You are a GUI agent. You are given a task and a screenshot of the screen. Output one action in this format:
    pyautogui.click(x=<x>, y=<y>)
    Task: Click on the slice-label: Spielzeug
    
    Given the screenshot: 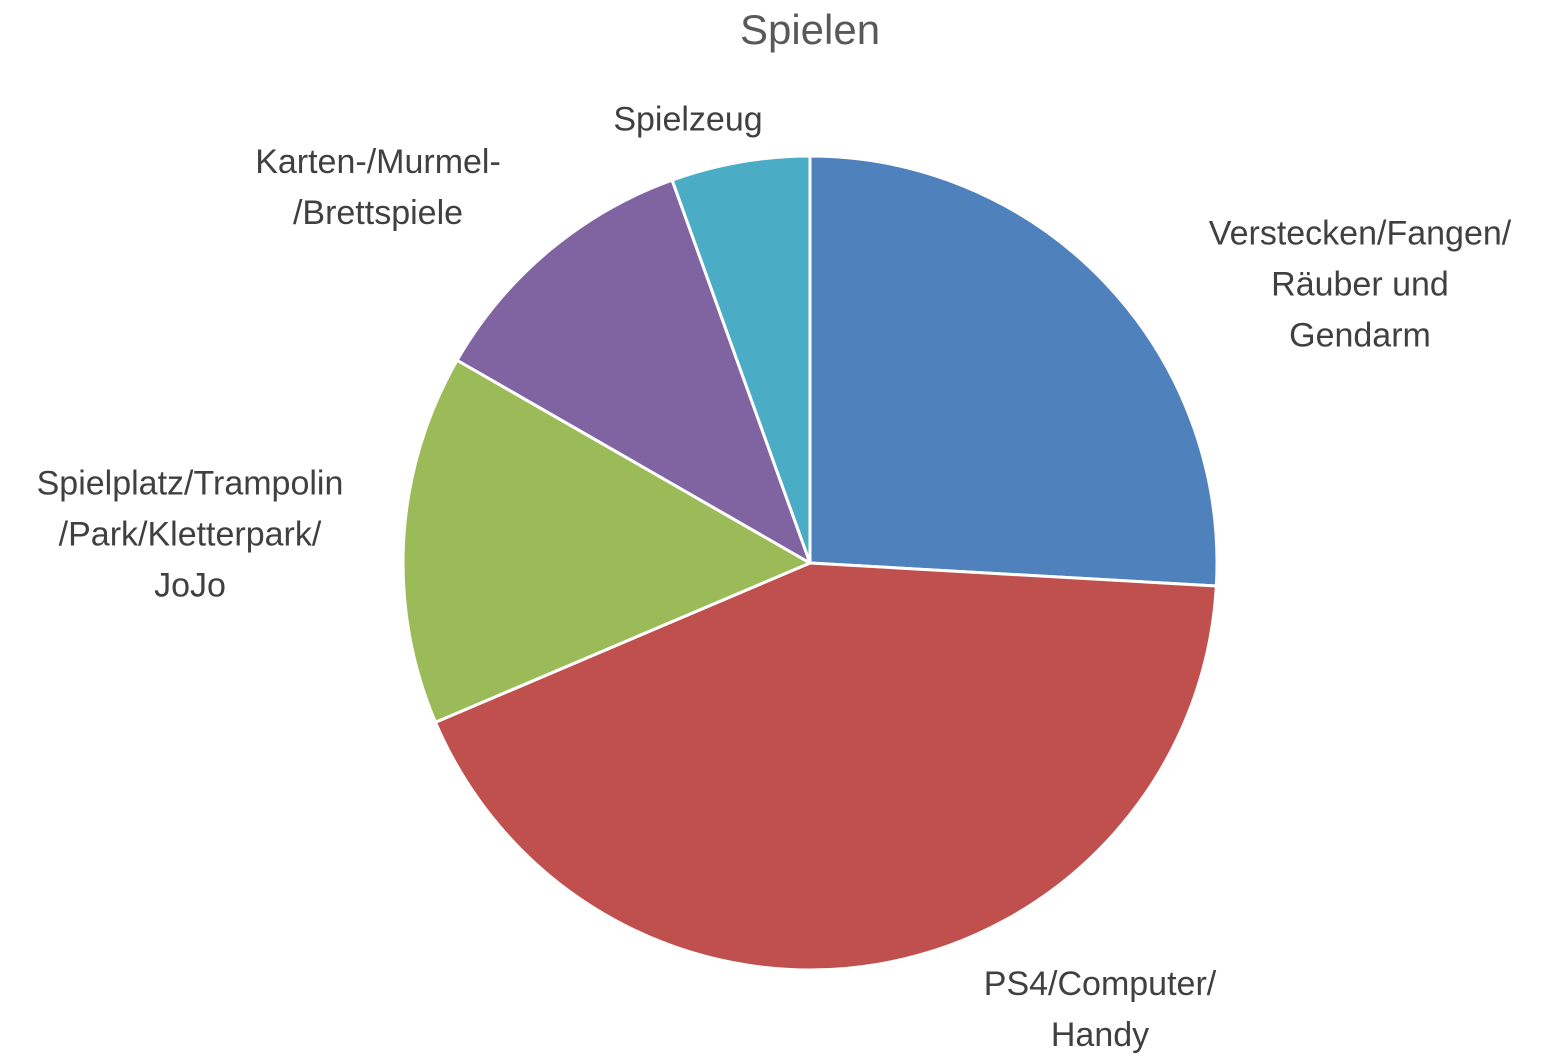 What is the action you would take?
    pyautogui.click(x=688, y=119)
    